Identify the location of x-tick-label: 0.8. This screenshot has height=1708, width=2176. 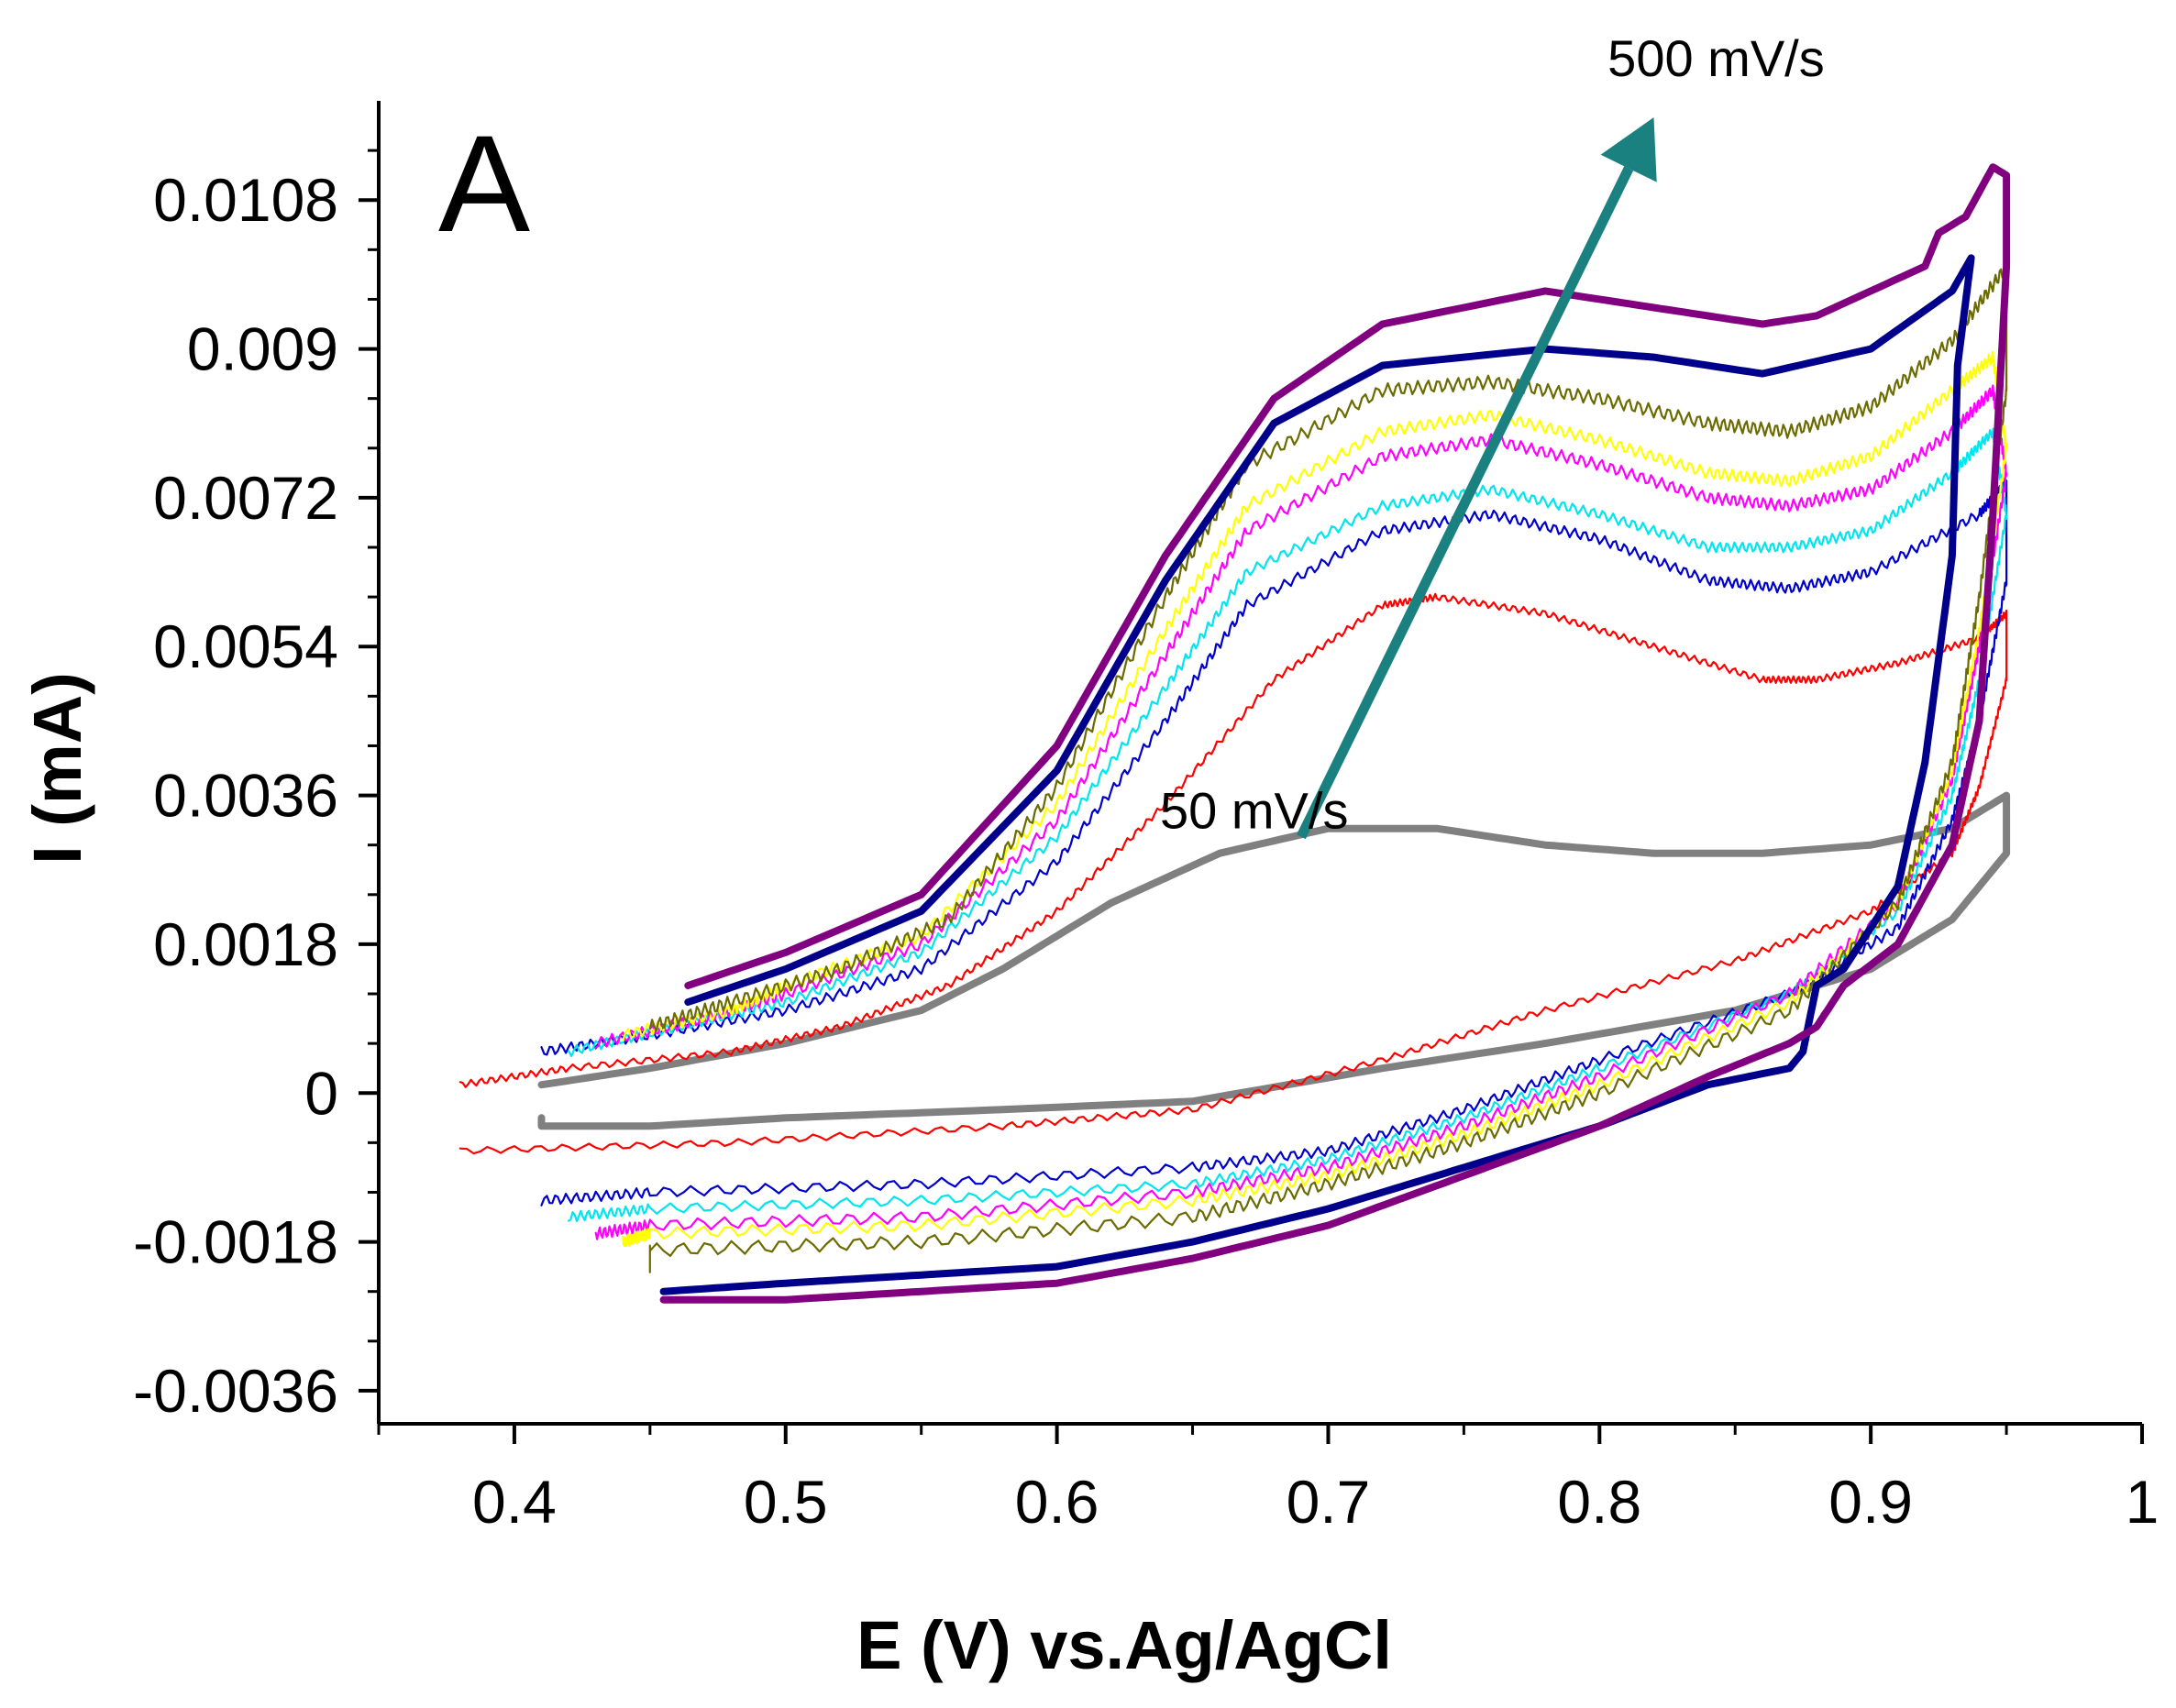
(1599, 1502).